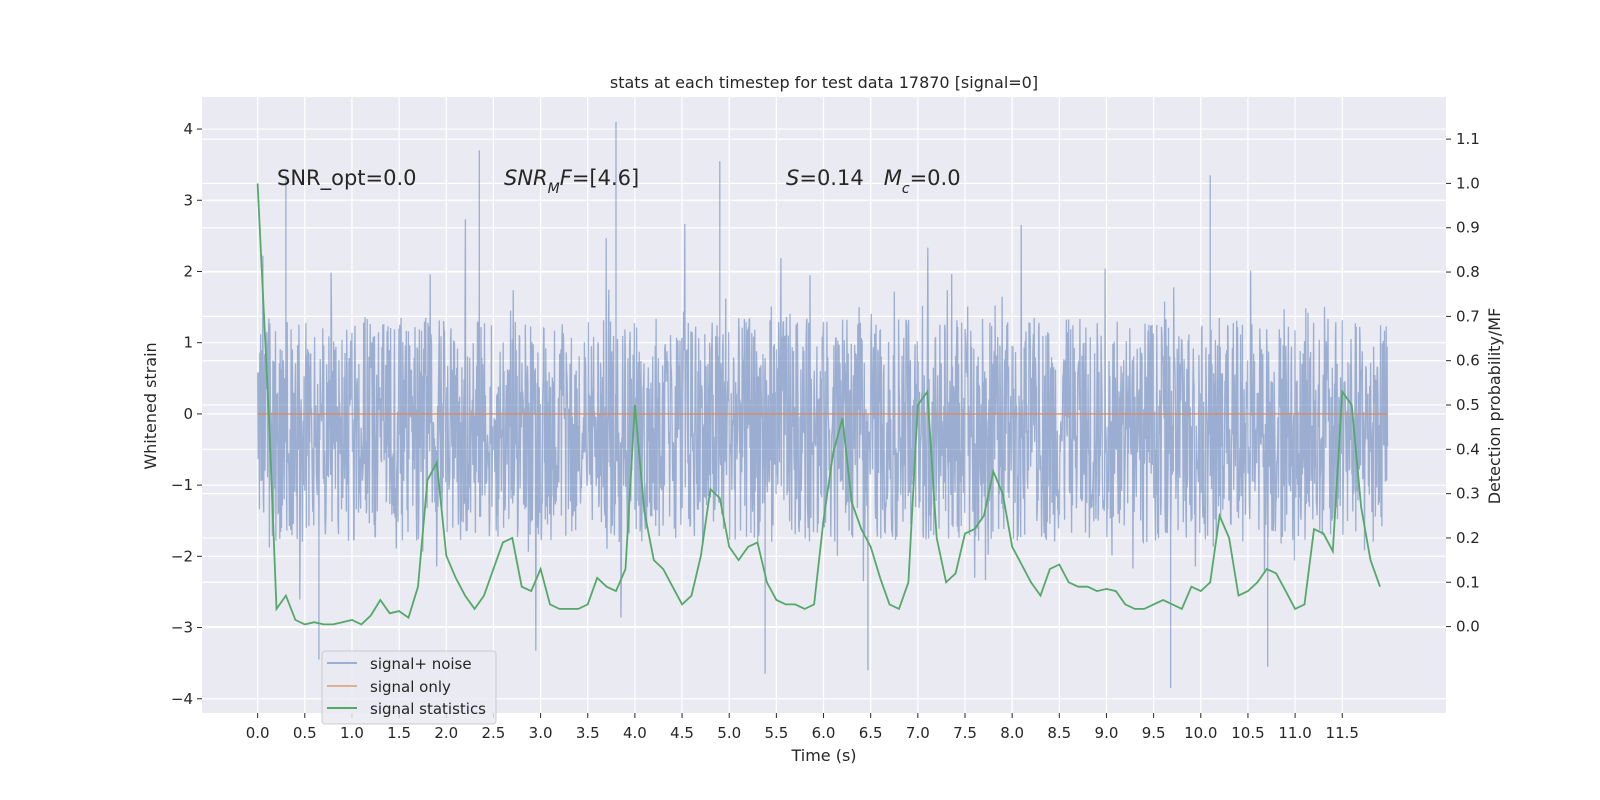 The height and width of the screenshot is (800, 1600). I want to click on y-tick-label: −1, so click(182, 485).